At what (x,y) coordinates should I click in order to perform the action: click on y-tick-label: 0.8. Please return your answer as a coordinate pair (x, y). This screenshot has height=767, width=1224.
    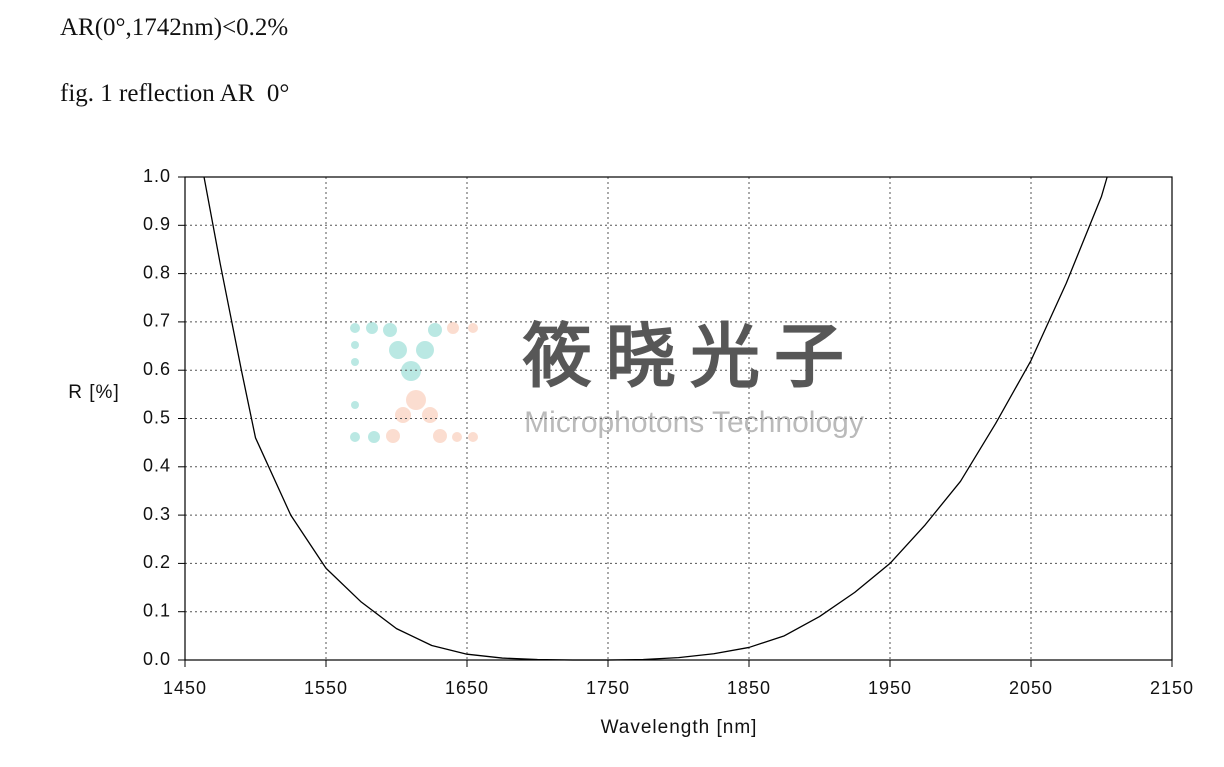
    Looking at the image, I should click on (157, 272).